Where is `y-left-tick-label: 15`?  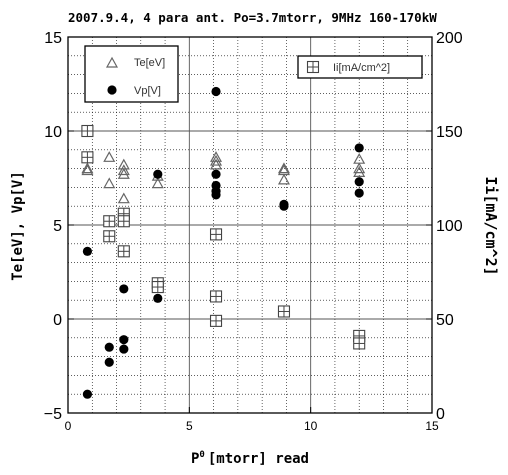
y-left-tick-label: 15 is located at coordinates (53, 38).